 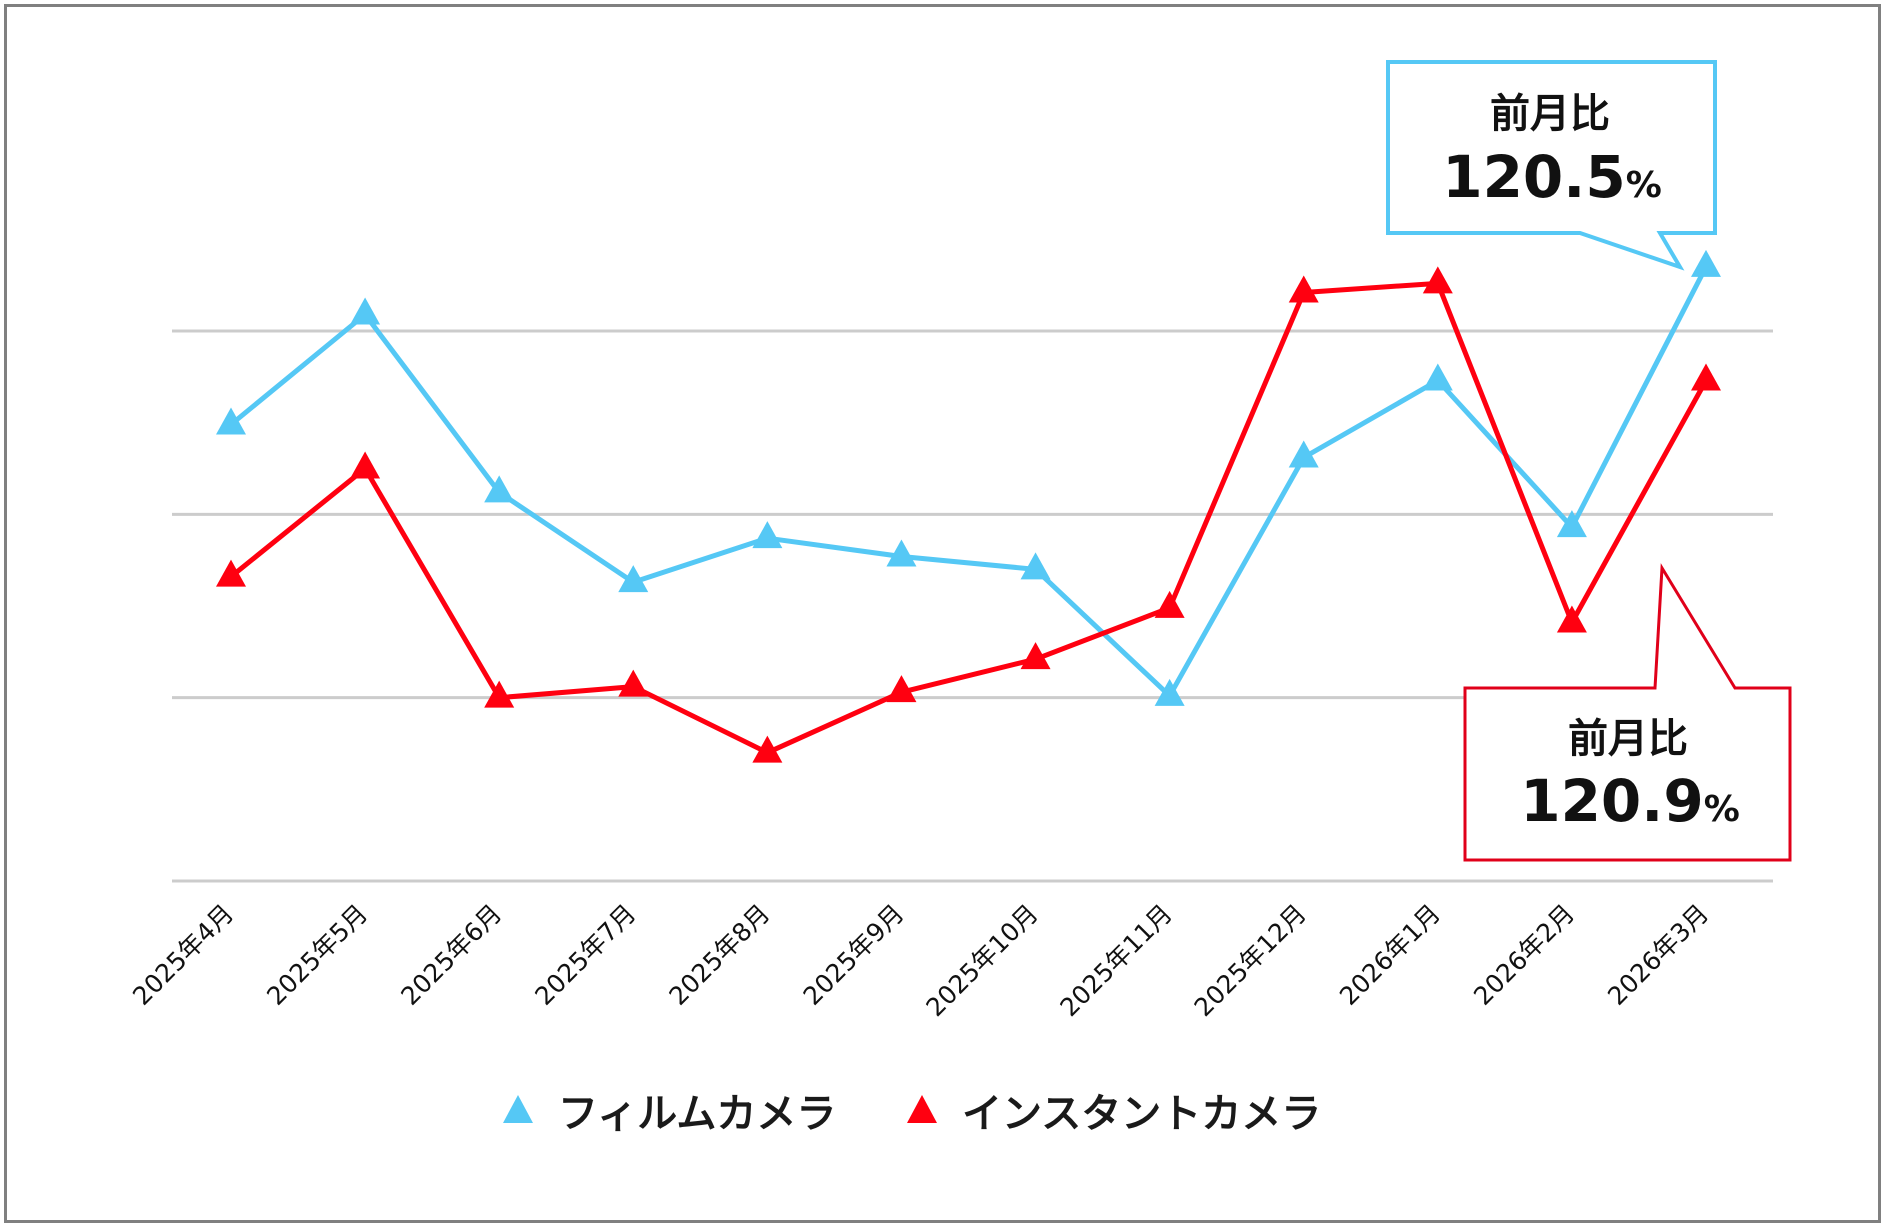 I want to click on instant-callout: 前月比 120.9%, so click(x=1627, y=712).